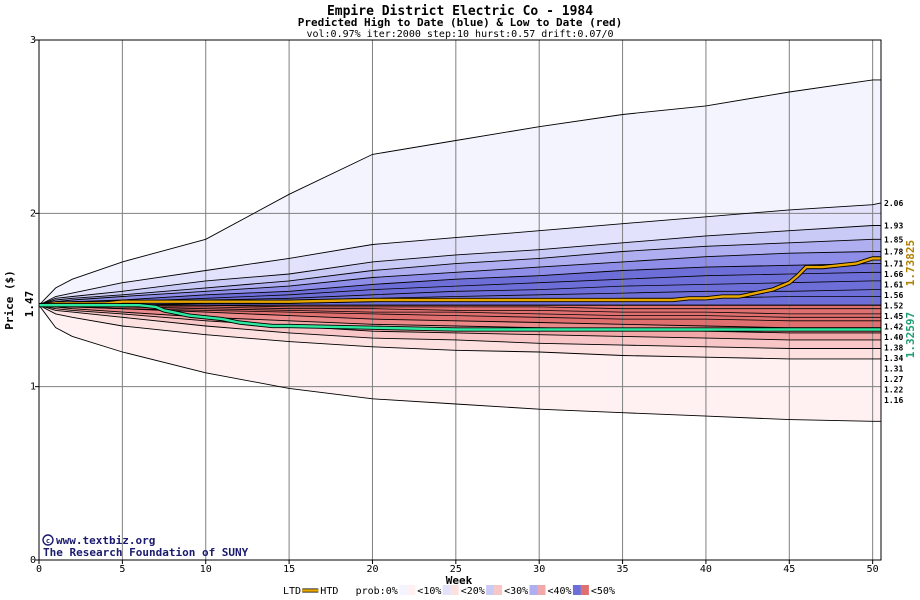 The image size is (920, 600). Describe the element at coordinates (910, 263) in the screenshot. I see `high-price-label: 1.73825` at that location.